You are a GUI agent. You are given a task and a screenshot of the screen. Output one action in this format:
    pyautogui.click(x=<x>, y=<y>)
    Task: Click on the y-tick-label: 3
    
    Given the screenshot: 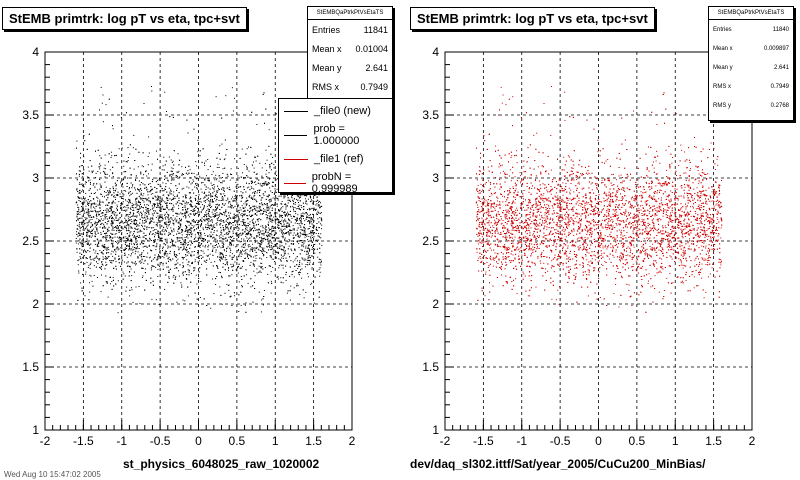 What is the action you would take?
    pyautogui.click(x=35, y=178)
    